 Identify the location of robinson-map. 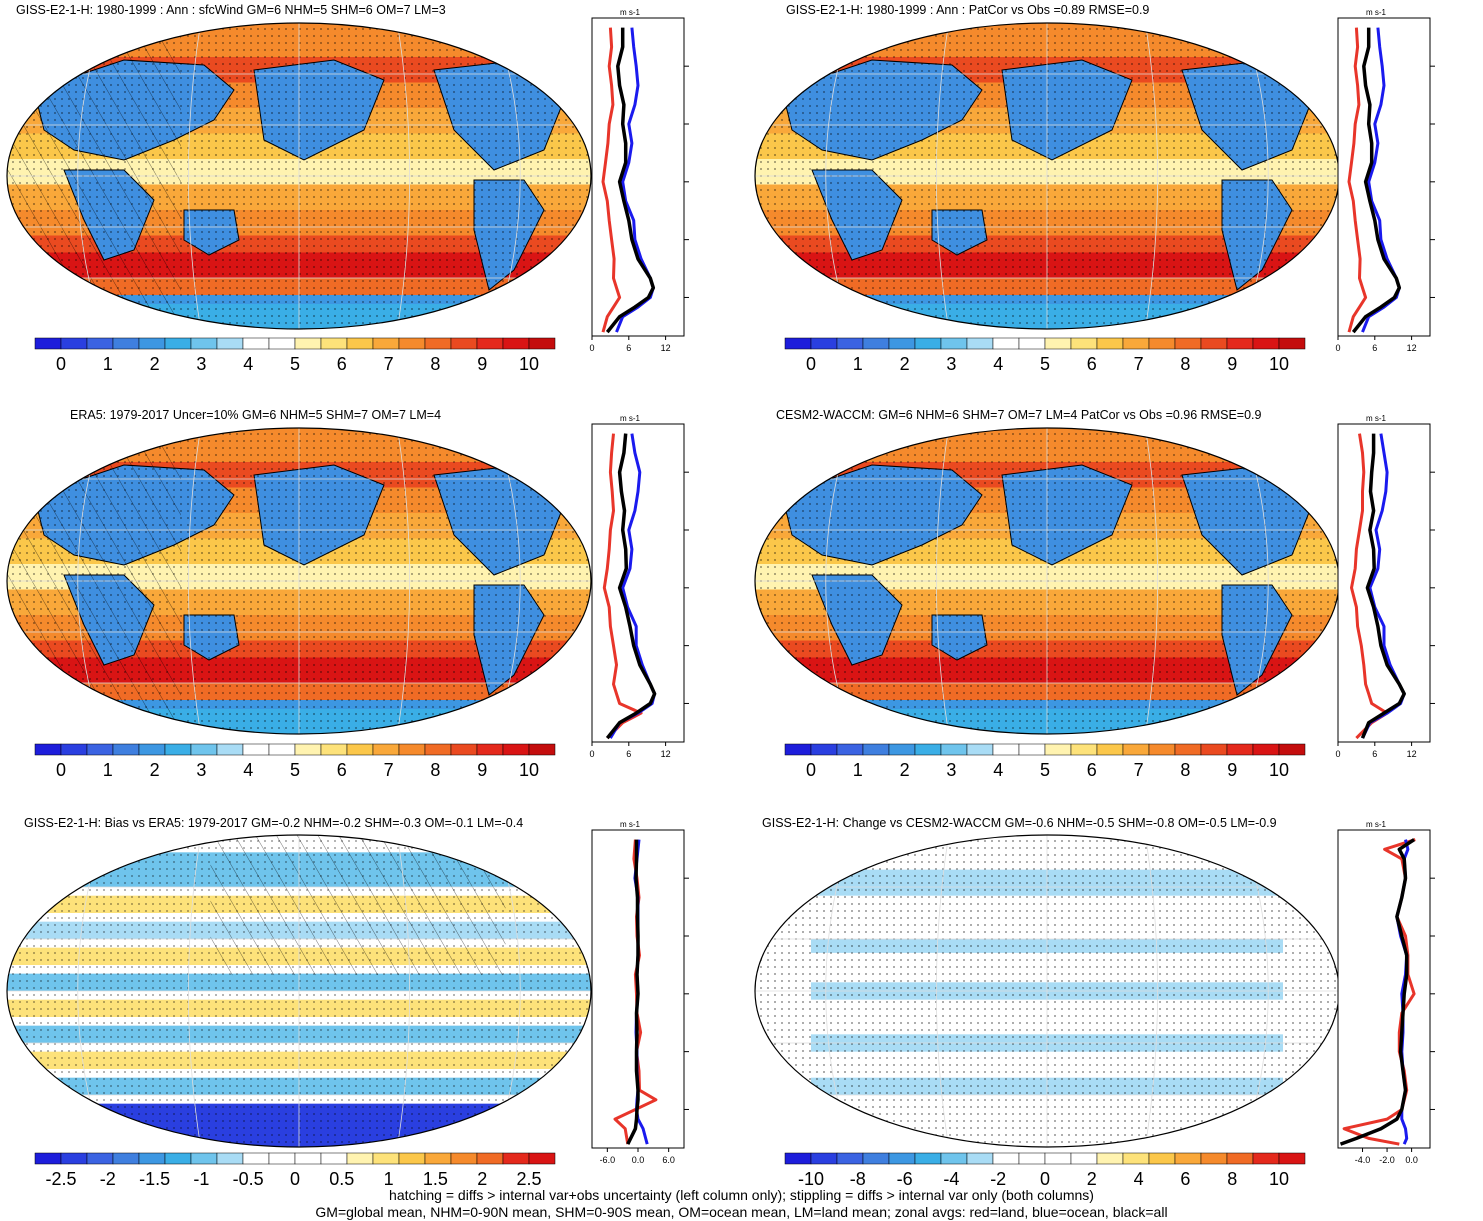
(299, 581).